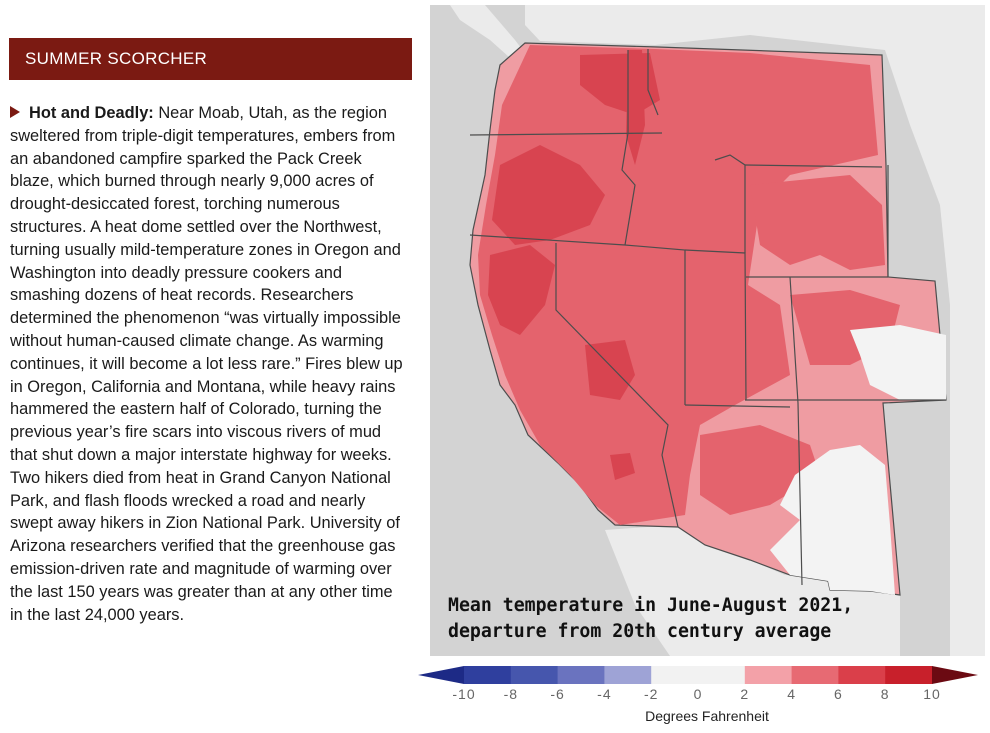 Image resolution: width=990 pixels, height=733 pixels. Describe the element at coordinates (651, 605) in the screenshot. I see `map-caption-line1: Mean temperature in June-August 2021,` at that location.